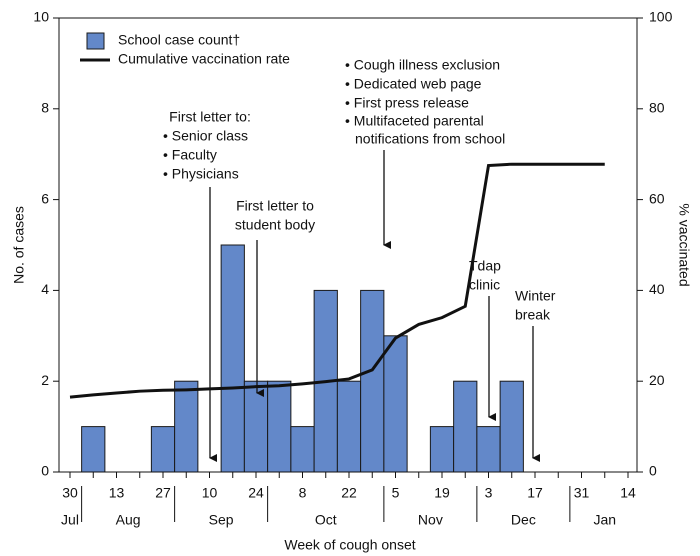 This screenshot has width=700, height=556. What do you see at coordinates (582, 493) in the screenshot?
I see `x-tick-label: 31` at bounding box center [582, 493].